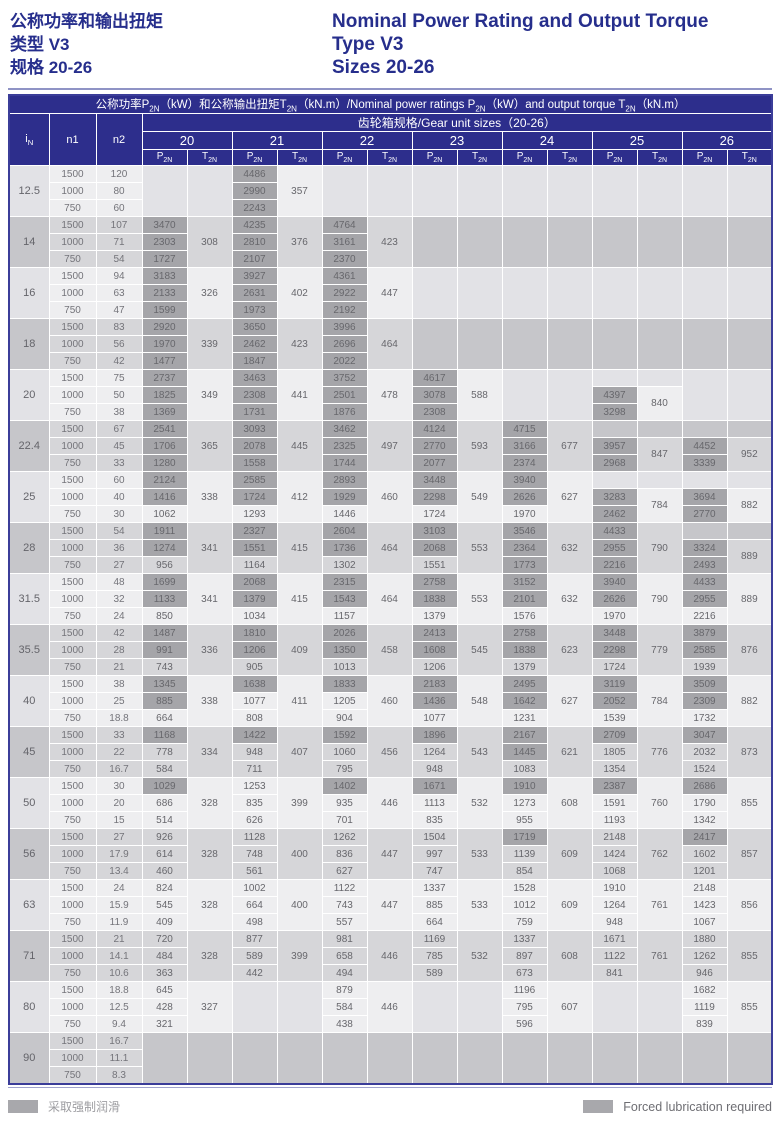 The height and width of the screenshot is (1127, 780). What do you see at coordinates (209, 497) in the screenshot?
I see `torque-cell: 338` at bounding box center [209, 497].